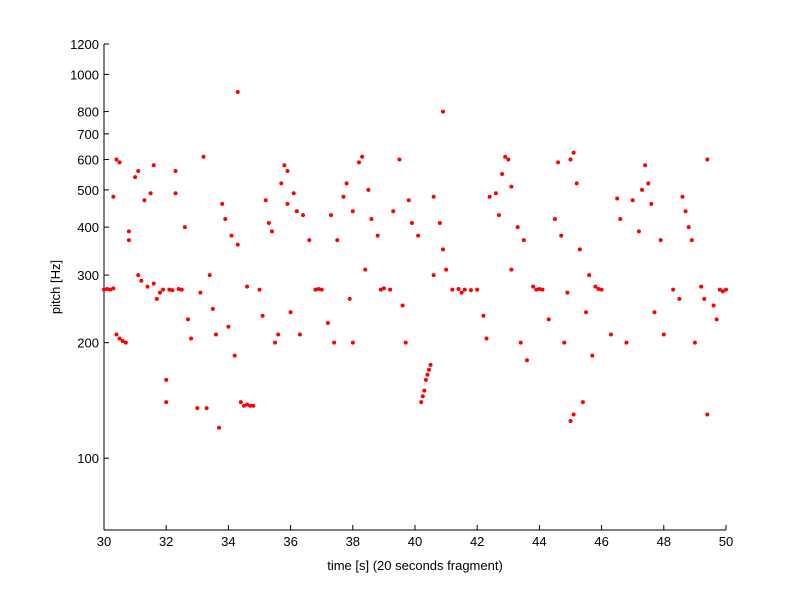 The width and height of the screenshot is (800, 600). I want to click on x-tick-label: 40, so click(415, 541).